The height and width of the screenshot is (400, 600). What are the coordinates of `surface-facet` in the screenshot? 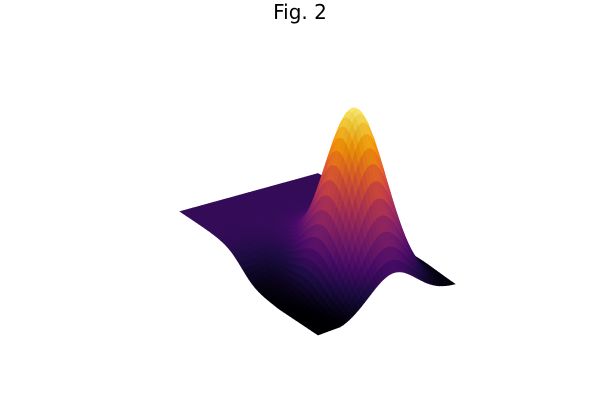 It's located at (318, 333).